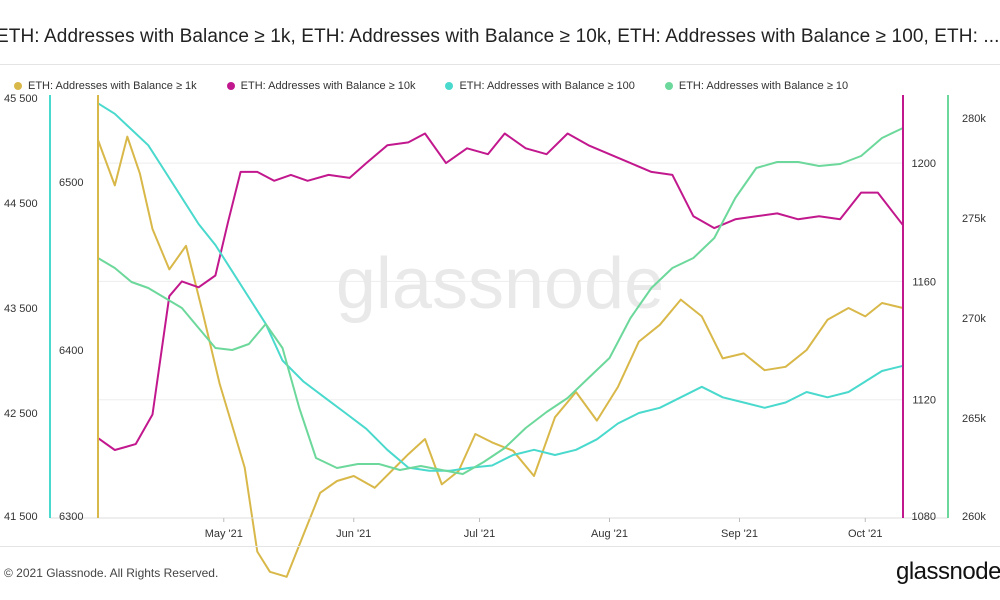 Image resolution: width=1000 pixels, height=600 pixels. I want to click on y-tick-right_inner-3: 1080, so click(924, 517).